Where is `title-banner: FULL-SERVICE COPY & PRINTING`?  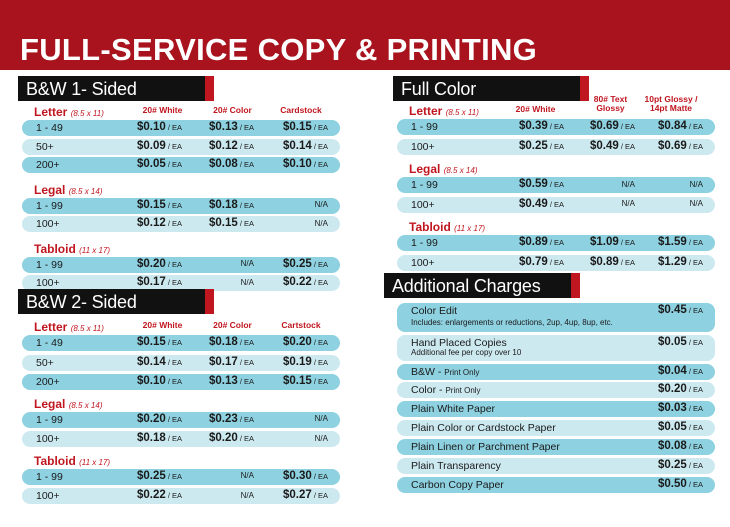 title-banner: FULL-SERVICE COPY & PRINTING is located at coordinates (365, 35).